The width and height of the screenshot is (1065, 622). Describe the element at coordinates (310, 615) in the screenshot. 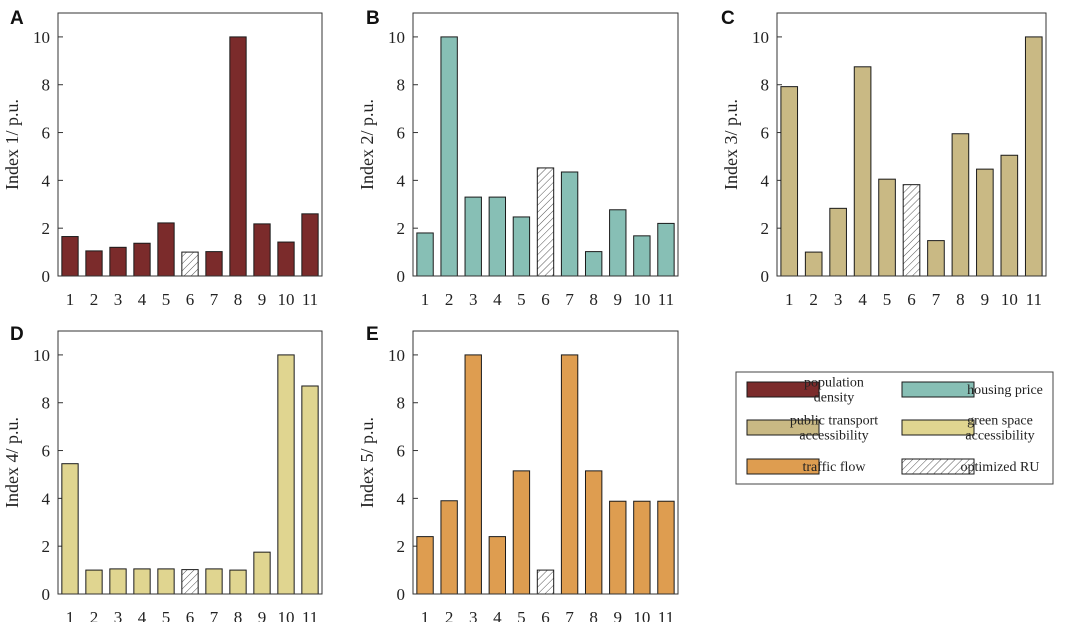

I see `x-tick-label: 11` at that location.